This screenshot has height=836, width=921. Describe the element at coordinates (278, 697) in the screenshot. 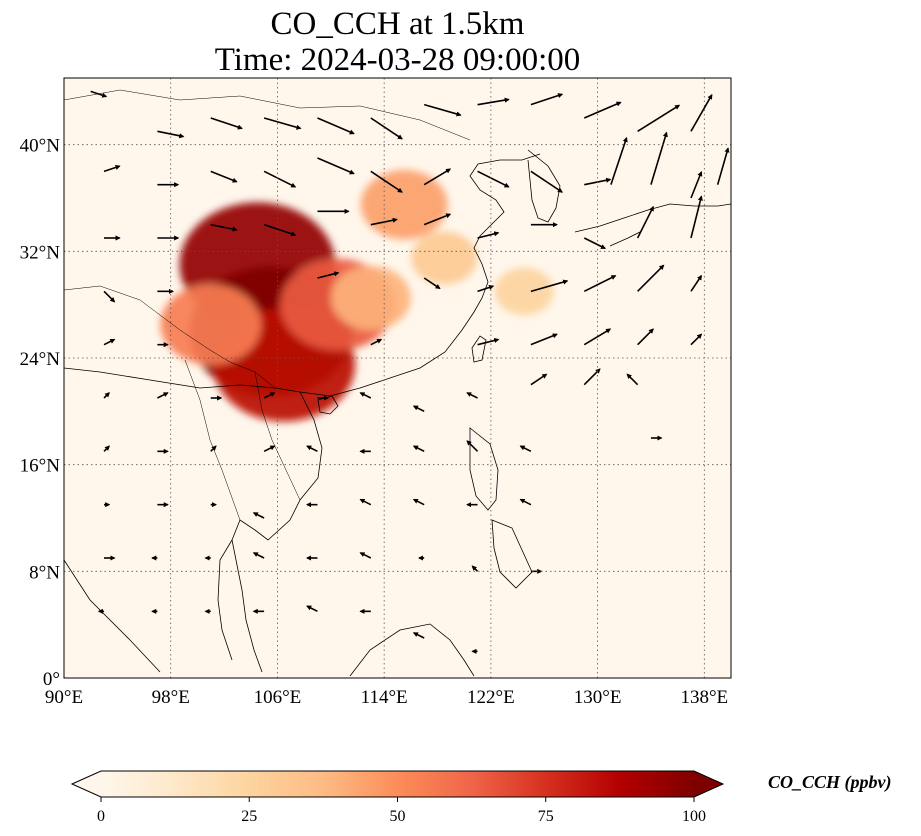

I see `lon-tick-label: 106°E` at that location.